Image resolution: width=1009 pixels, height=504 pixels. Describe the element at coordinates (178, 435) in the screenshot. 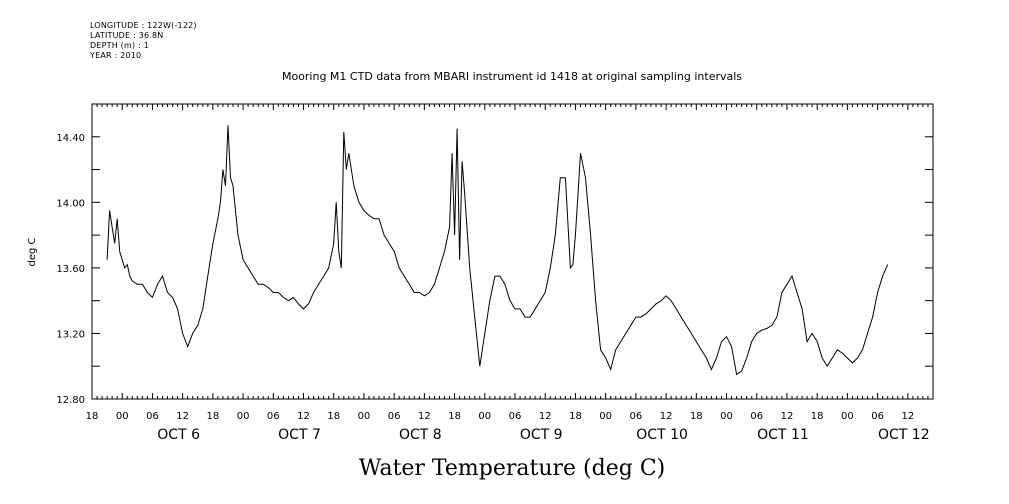

I see `day-label: OCT 6` at that location.